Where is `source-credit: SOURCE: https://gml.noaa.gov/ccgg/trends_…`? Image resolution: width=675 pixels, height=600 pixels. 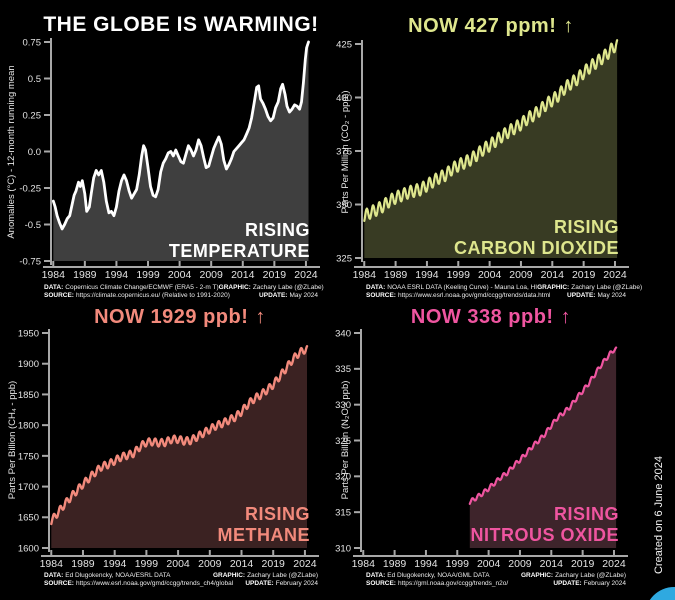
source-credit: SOURCE: https://gml.noaa.gov/ccgg/trends_… is located at coordinates (437, 584).